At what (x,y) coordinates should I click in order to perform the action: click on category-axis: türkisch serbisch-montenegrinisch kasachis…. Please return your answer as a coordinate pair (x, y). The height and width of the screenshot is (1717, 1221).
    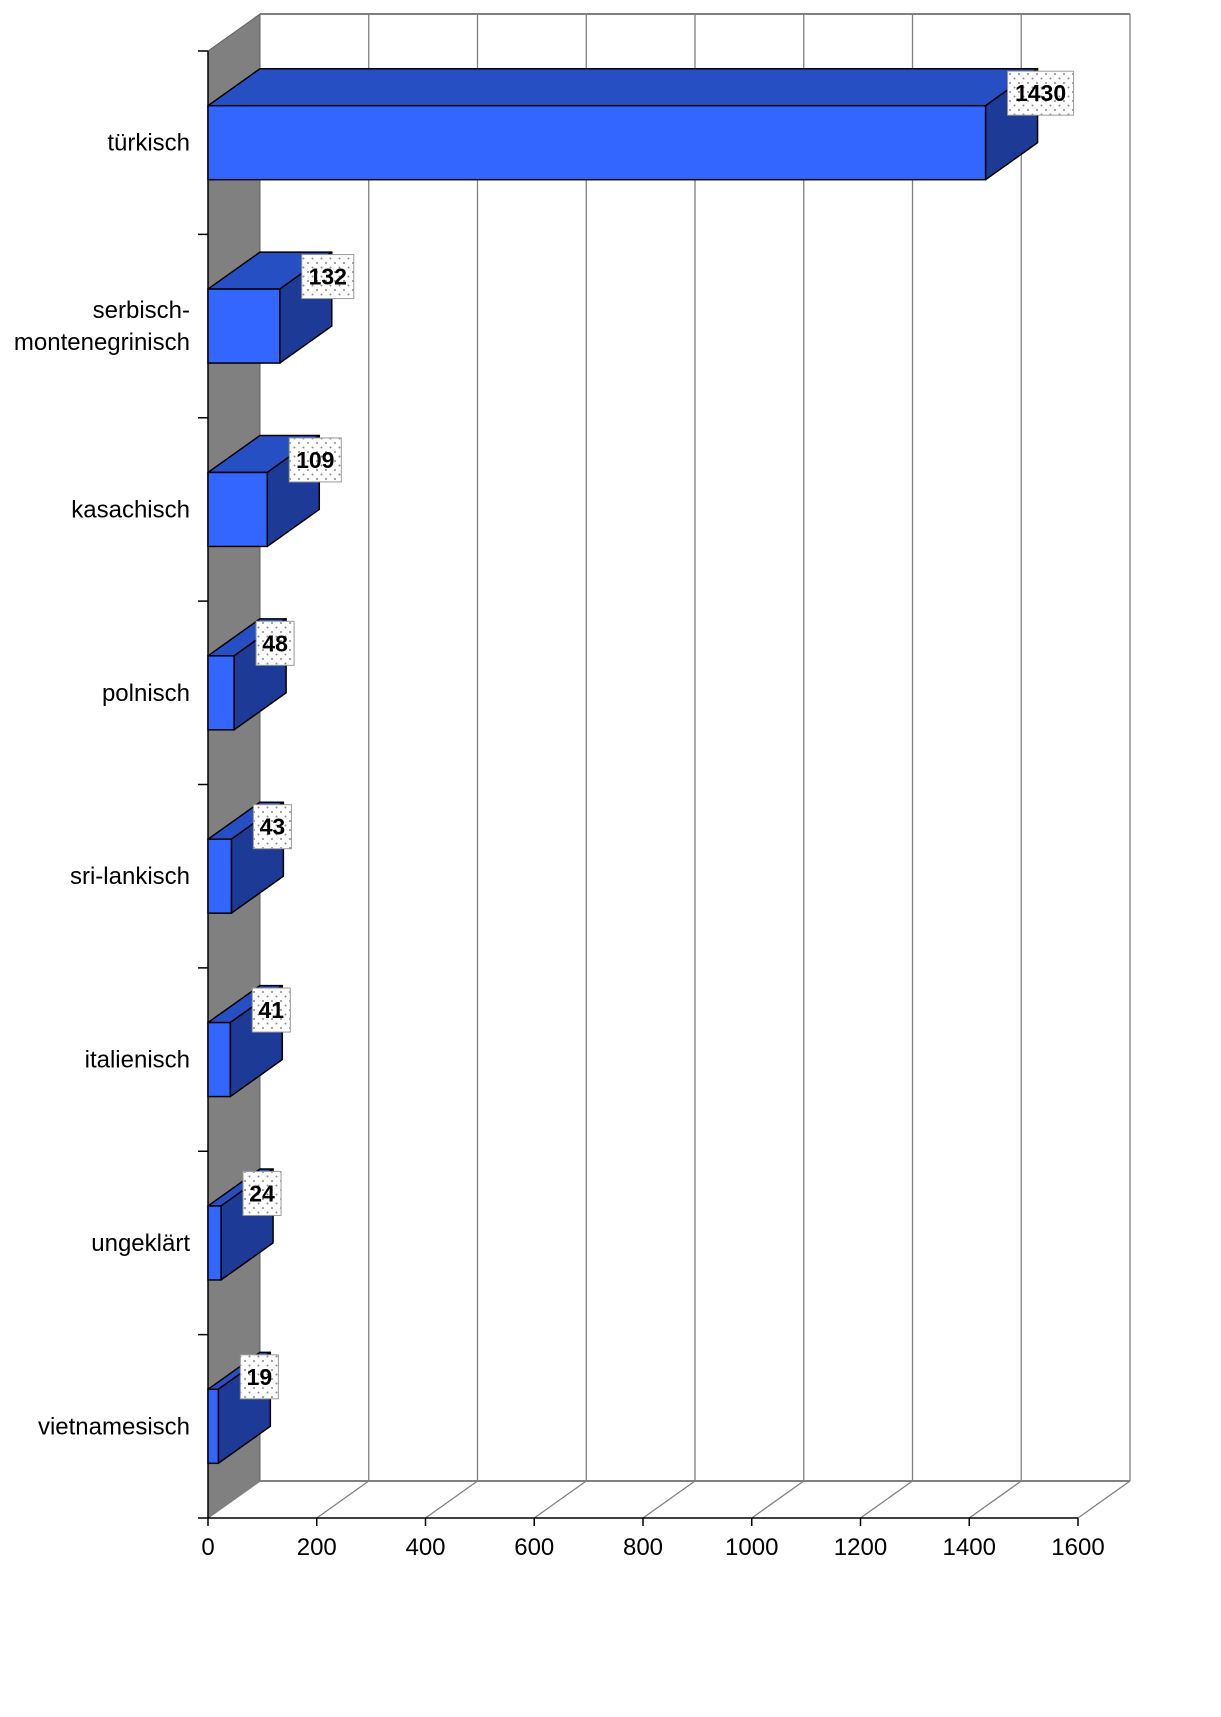
    Looking at the image, I should click on (111, 784).